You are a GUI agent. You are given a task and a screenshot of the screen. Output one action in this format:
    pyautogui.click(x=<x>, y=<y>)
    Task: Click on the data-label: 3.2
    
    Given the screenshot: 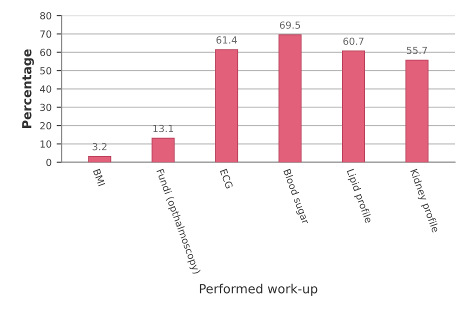 What is the action you would take?
    pyautogui.click(x=99, y=146)
    